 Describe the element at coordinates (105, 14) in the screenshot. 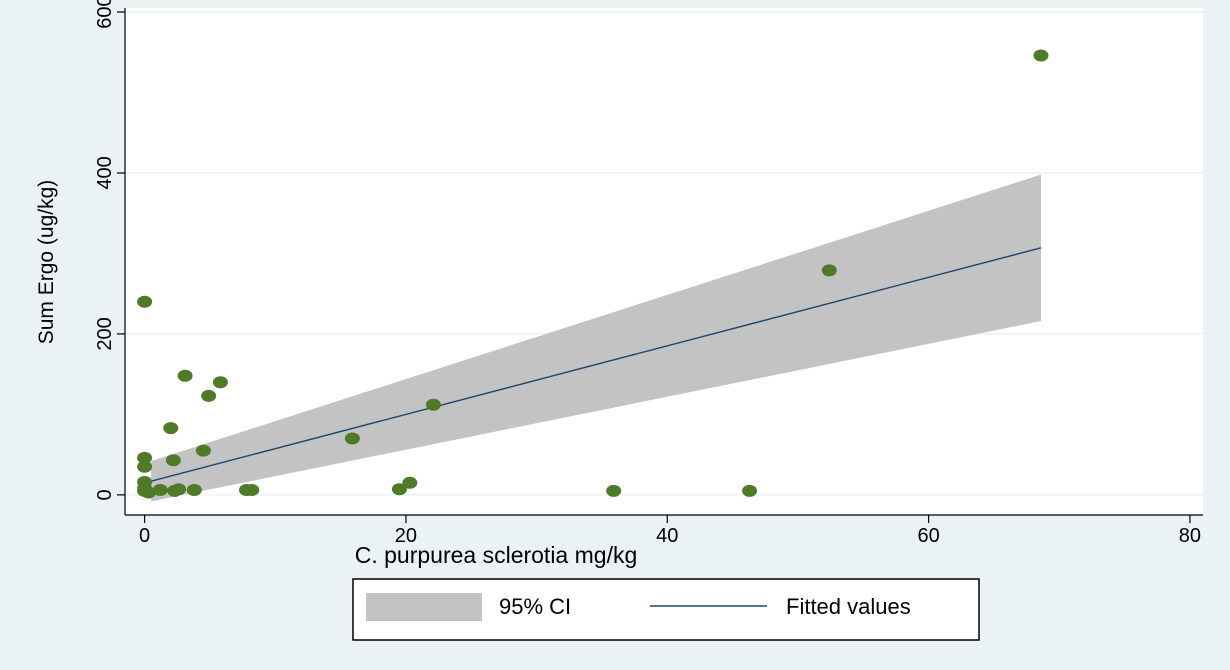

I see `y-tick-label: 600` at that location.